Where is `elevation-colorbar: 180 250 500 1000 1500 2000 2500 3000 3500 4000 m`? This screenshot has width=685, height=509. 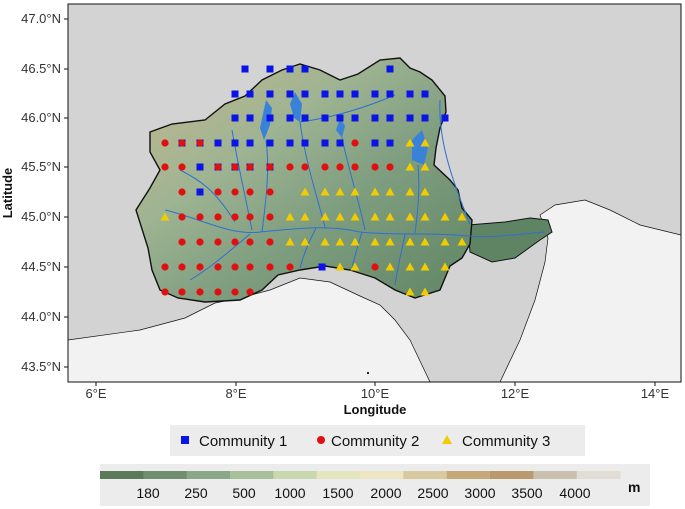
elevation-colorbar: 180 250 500 1000 1500 2000 2500 3000 3500 4000 m is located at coordinates (375, 485).